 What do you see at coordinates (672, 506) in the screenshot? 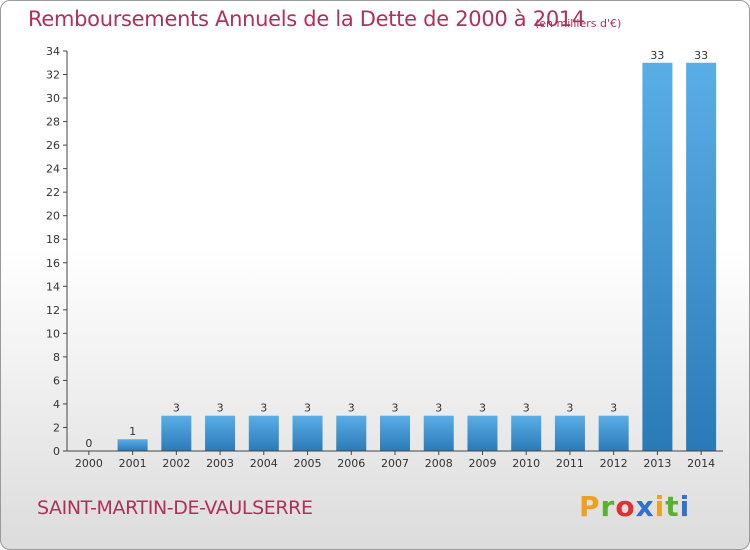
I see `logo-letter: t` at bounding box center [672, 506].